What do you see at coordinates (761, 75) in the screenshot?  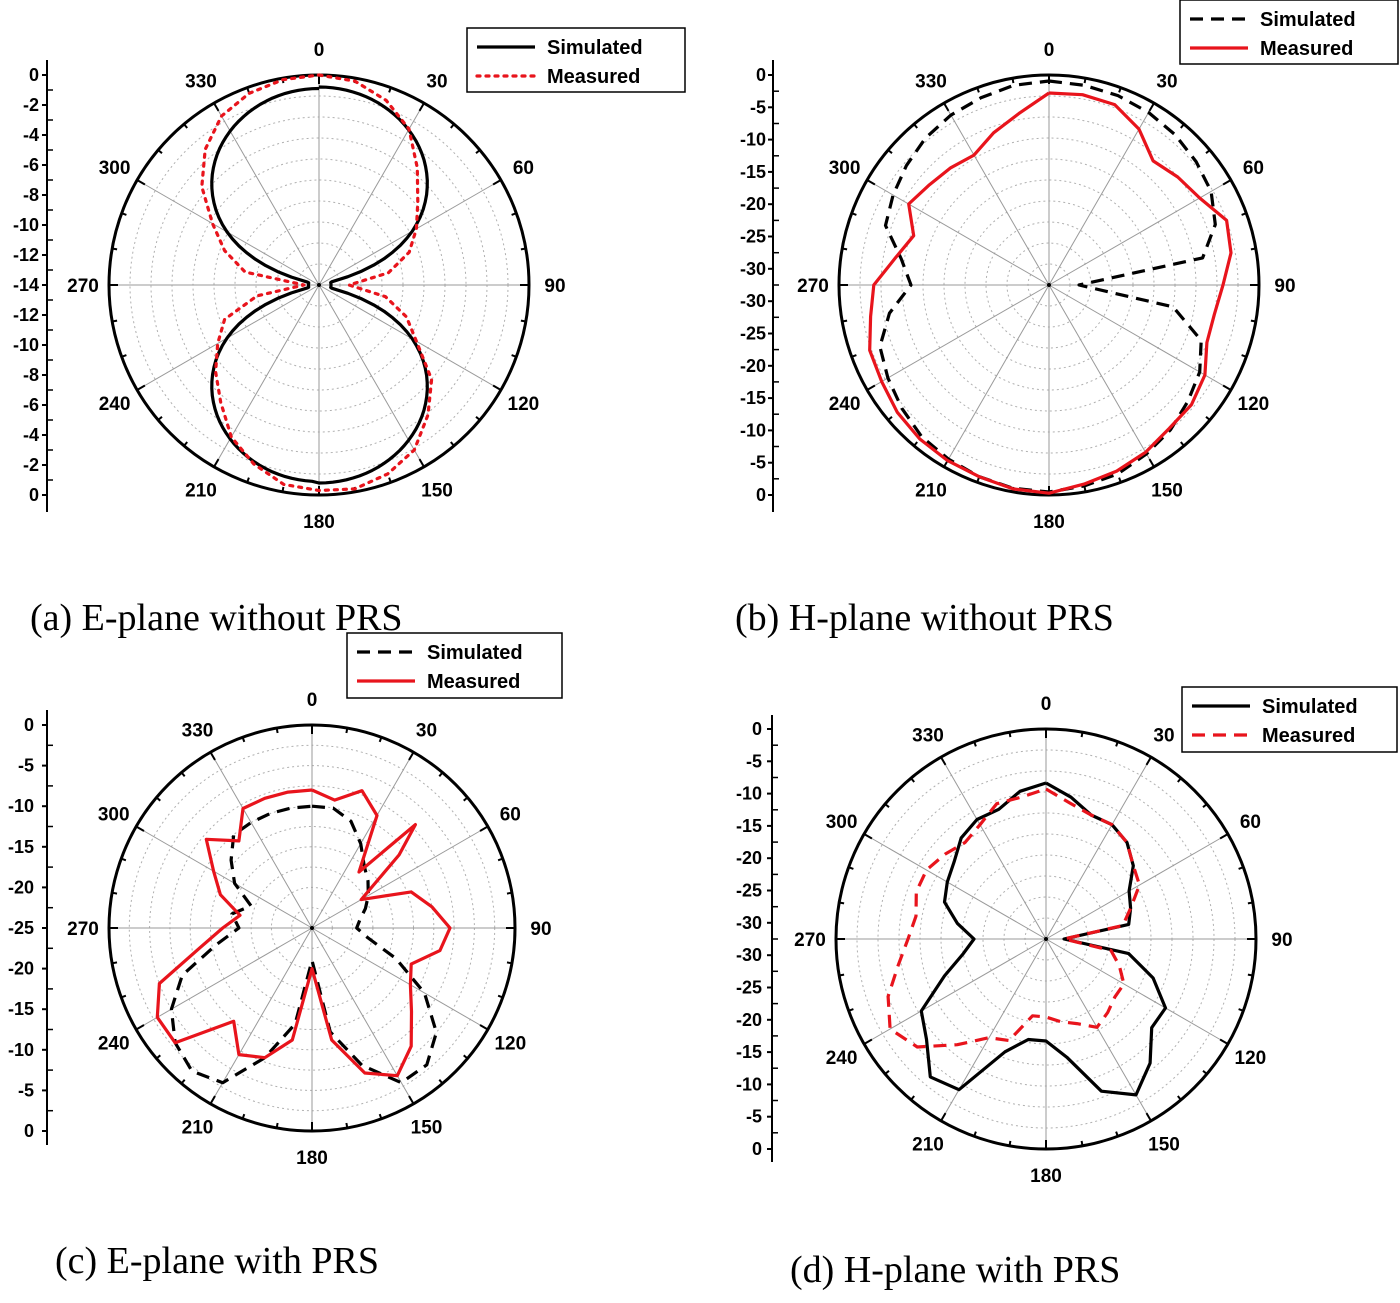 I see `radial-tick-label: 0` at bounding box center [761, 75].